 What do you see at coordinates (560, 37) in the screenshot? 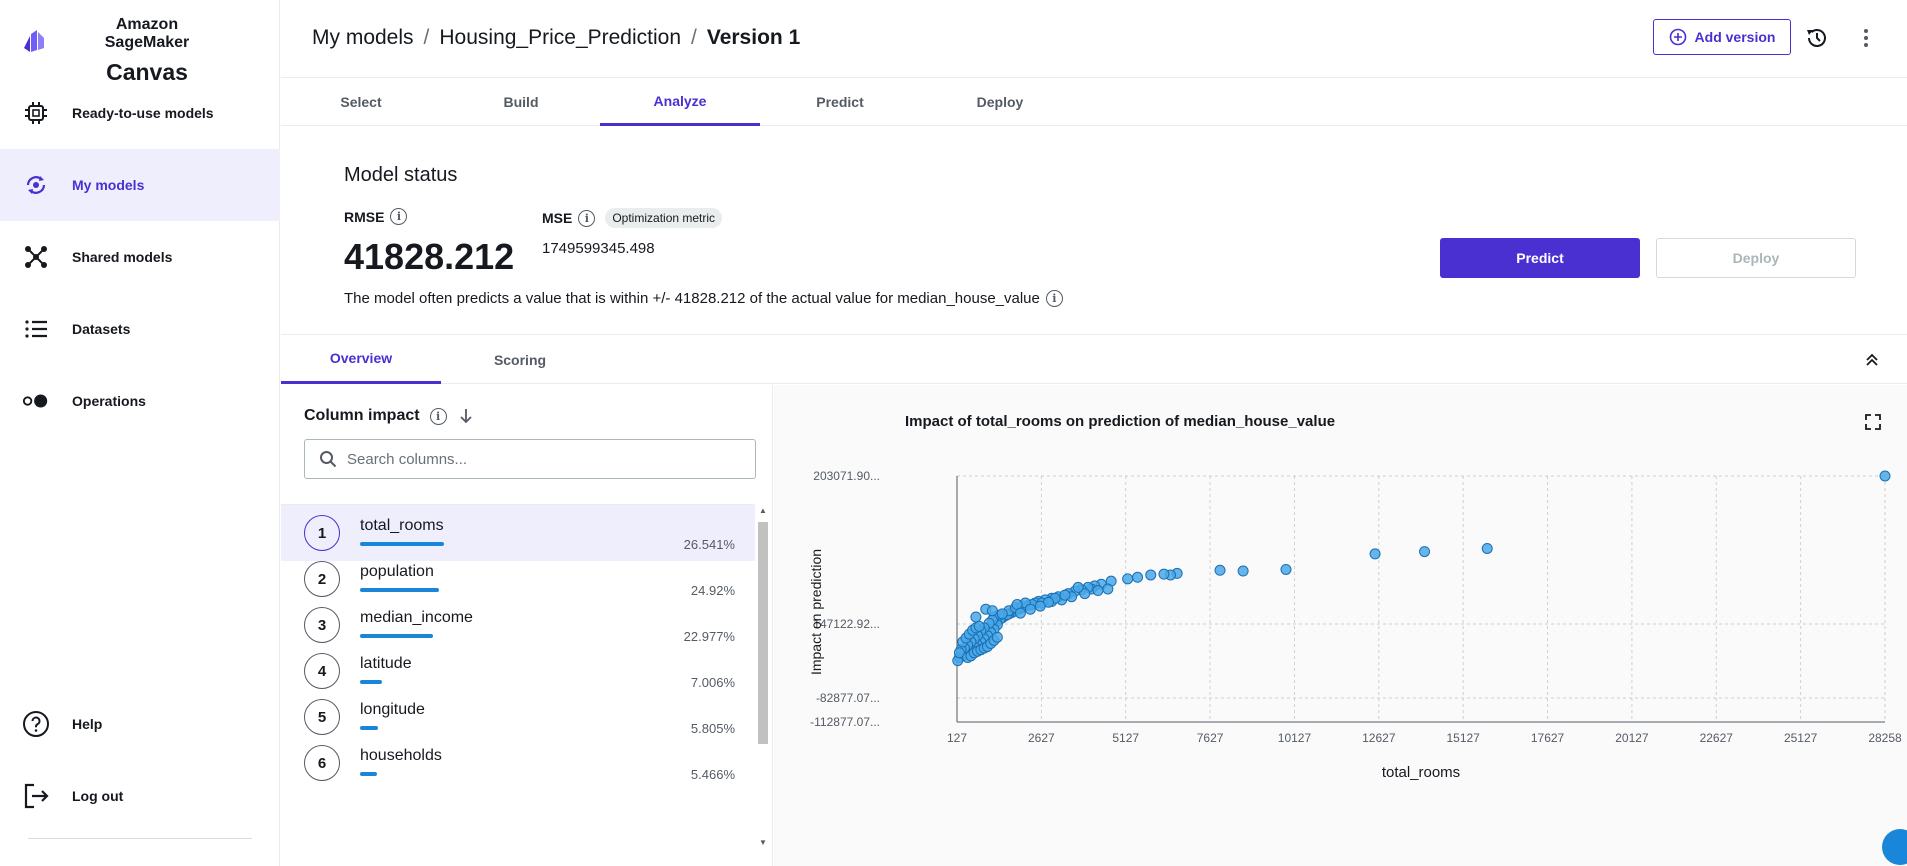
I see `breadcrumb-model-name: Housing_Price_Prediction` at bounding box center [560, 37].